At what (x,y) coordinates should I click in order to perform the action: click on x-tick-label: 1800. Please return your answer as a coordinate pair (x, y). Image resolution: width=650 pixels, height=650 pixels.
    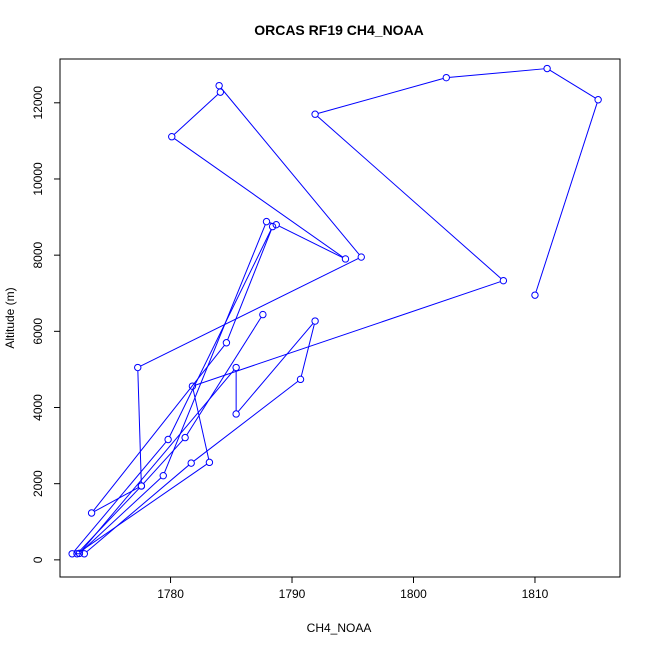
    Looking at the image, I should click on (413, 594).